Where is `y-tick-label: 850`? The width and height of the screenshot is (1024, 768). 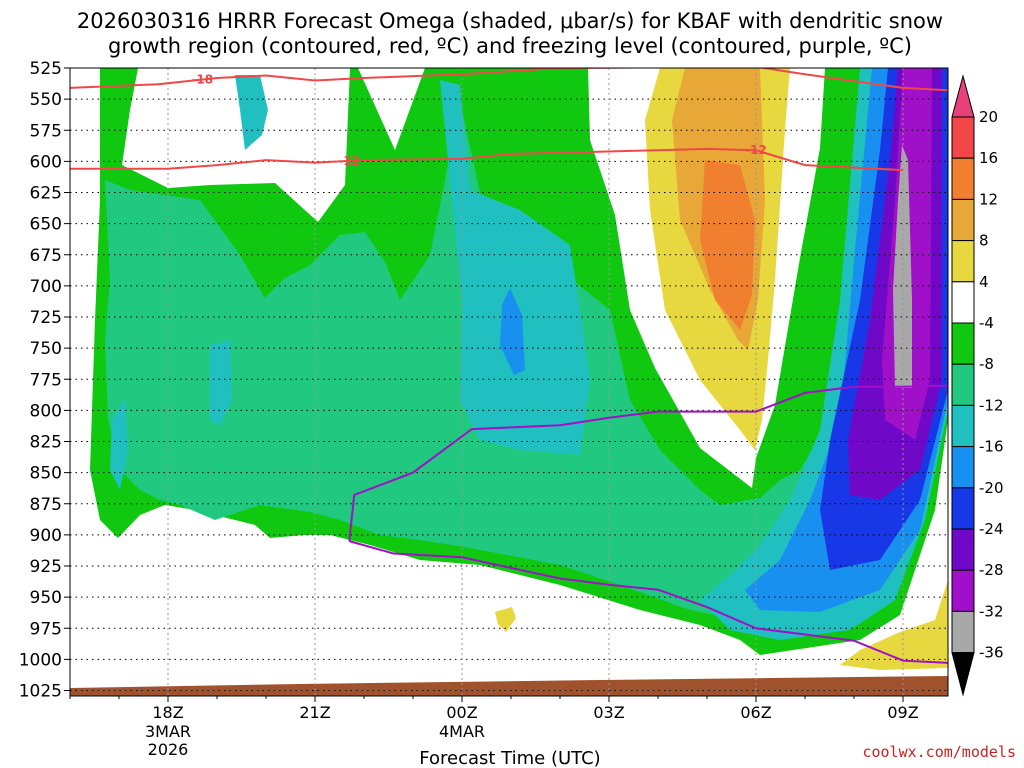 y-tick-label: 850 is located at coordinates (46, 474).